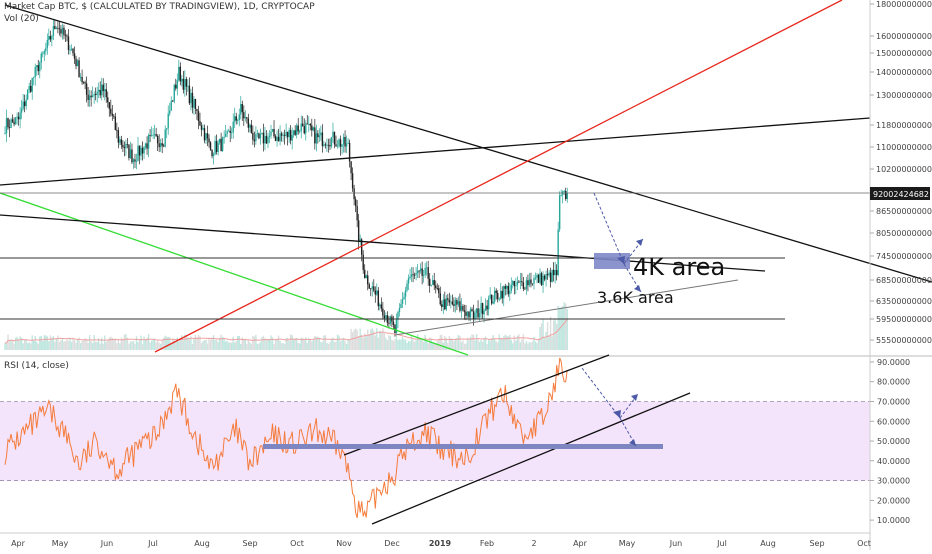 The width and height of the screenshot is (932, 554). I want to click on time-tick-label-8: Dec, so click(391, 543).